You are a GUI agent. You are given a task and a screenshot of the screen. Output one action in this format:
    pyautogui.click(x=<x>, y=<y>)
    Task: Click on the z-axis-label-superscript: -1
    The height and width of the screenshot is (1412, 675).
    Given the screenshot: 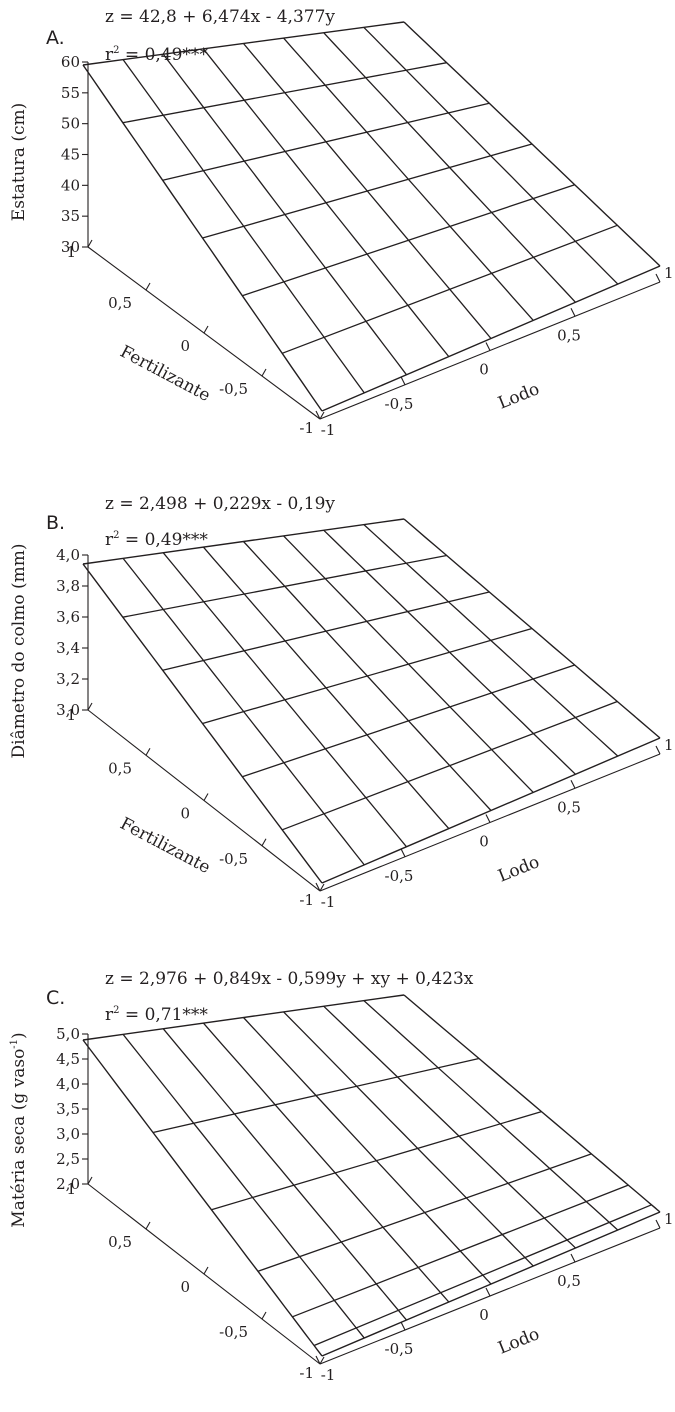 What is the action you would take?
    pyautogui.click(x=14, y=1044)
    